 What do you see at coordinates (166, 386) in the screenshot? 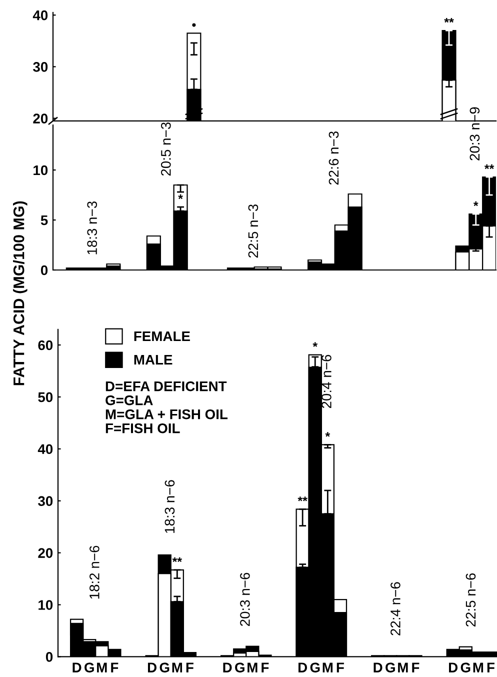
I see `annotation: D=EFA DEFICIENT` at bounding box center [166, 386].